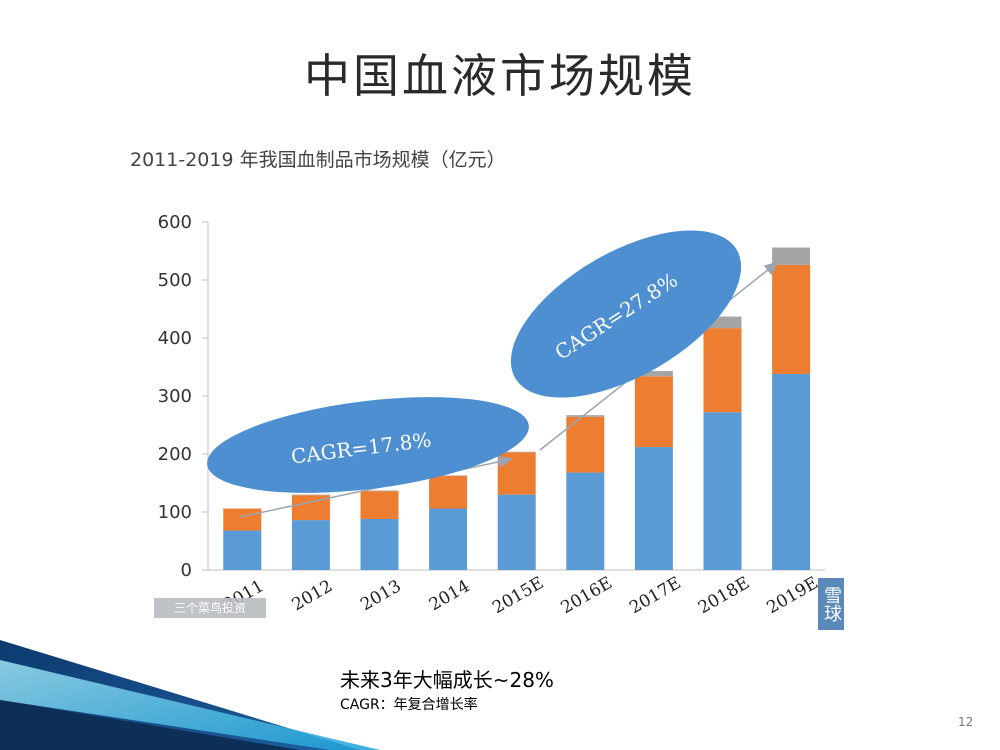 The image size is (1000, 750). What do you see at coordinates (175, 338) in the screenshot?
I see `y-tick-label: 400` at bounding box center [175, 338].